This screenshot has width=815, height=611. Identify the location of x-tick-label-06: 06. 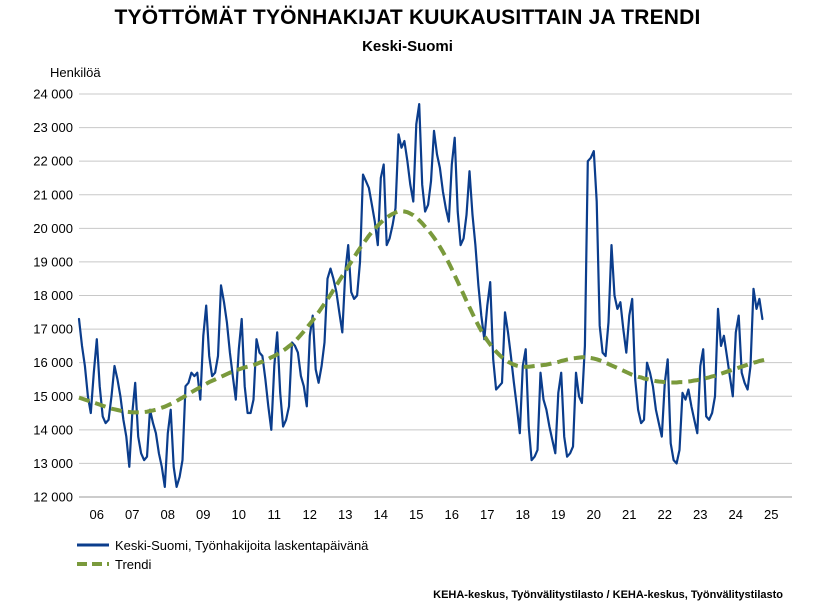
(97, 514).